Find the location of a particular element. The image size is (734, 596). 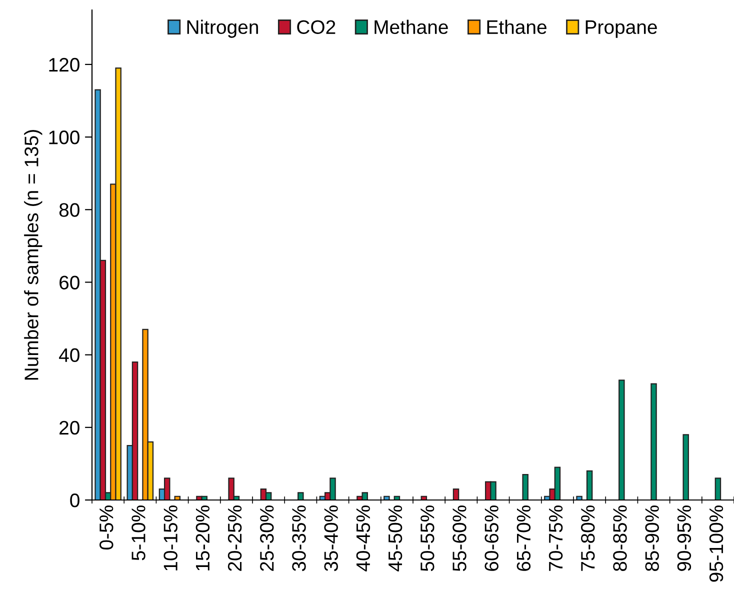

y-axis-title: Number of samples (n = 135) is located at coordinates (33, 255).